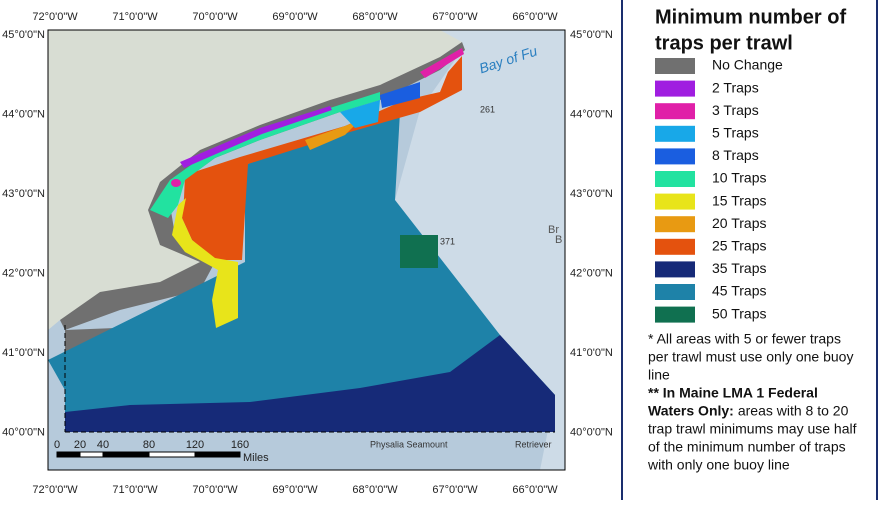 The image size is (880, 505). I want to click on note: areas with 8 to 20, so click(793, 411).